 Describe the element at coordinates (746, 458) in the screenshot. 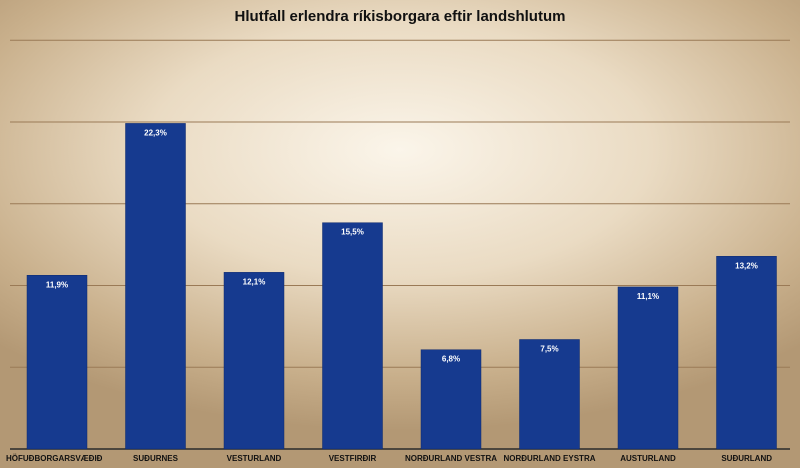

I see `category-label: SUÐURLAND` at that location.